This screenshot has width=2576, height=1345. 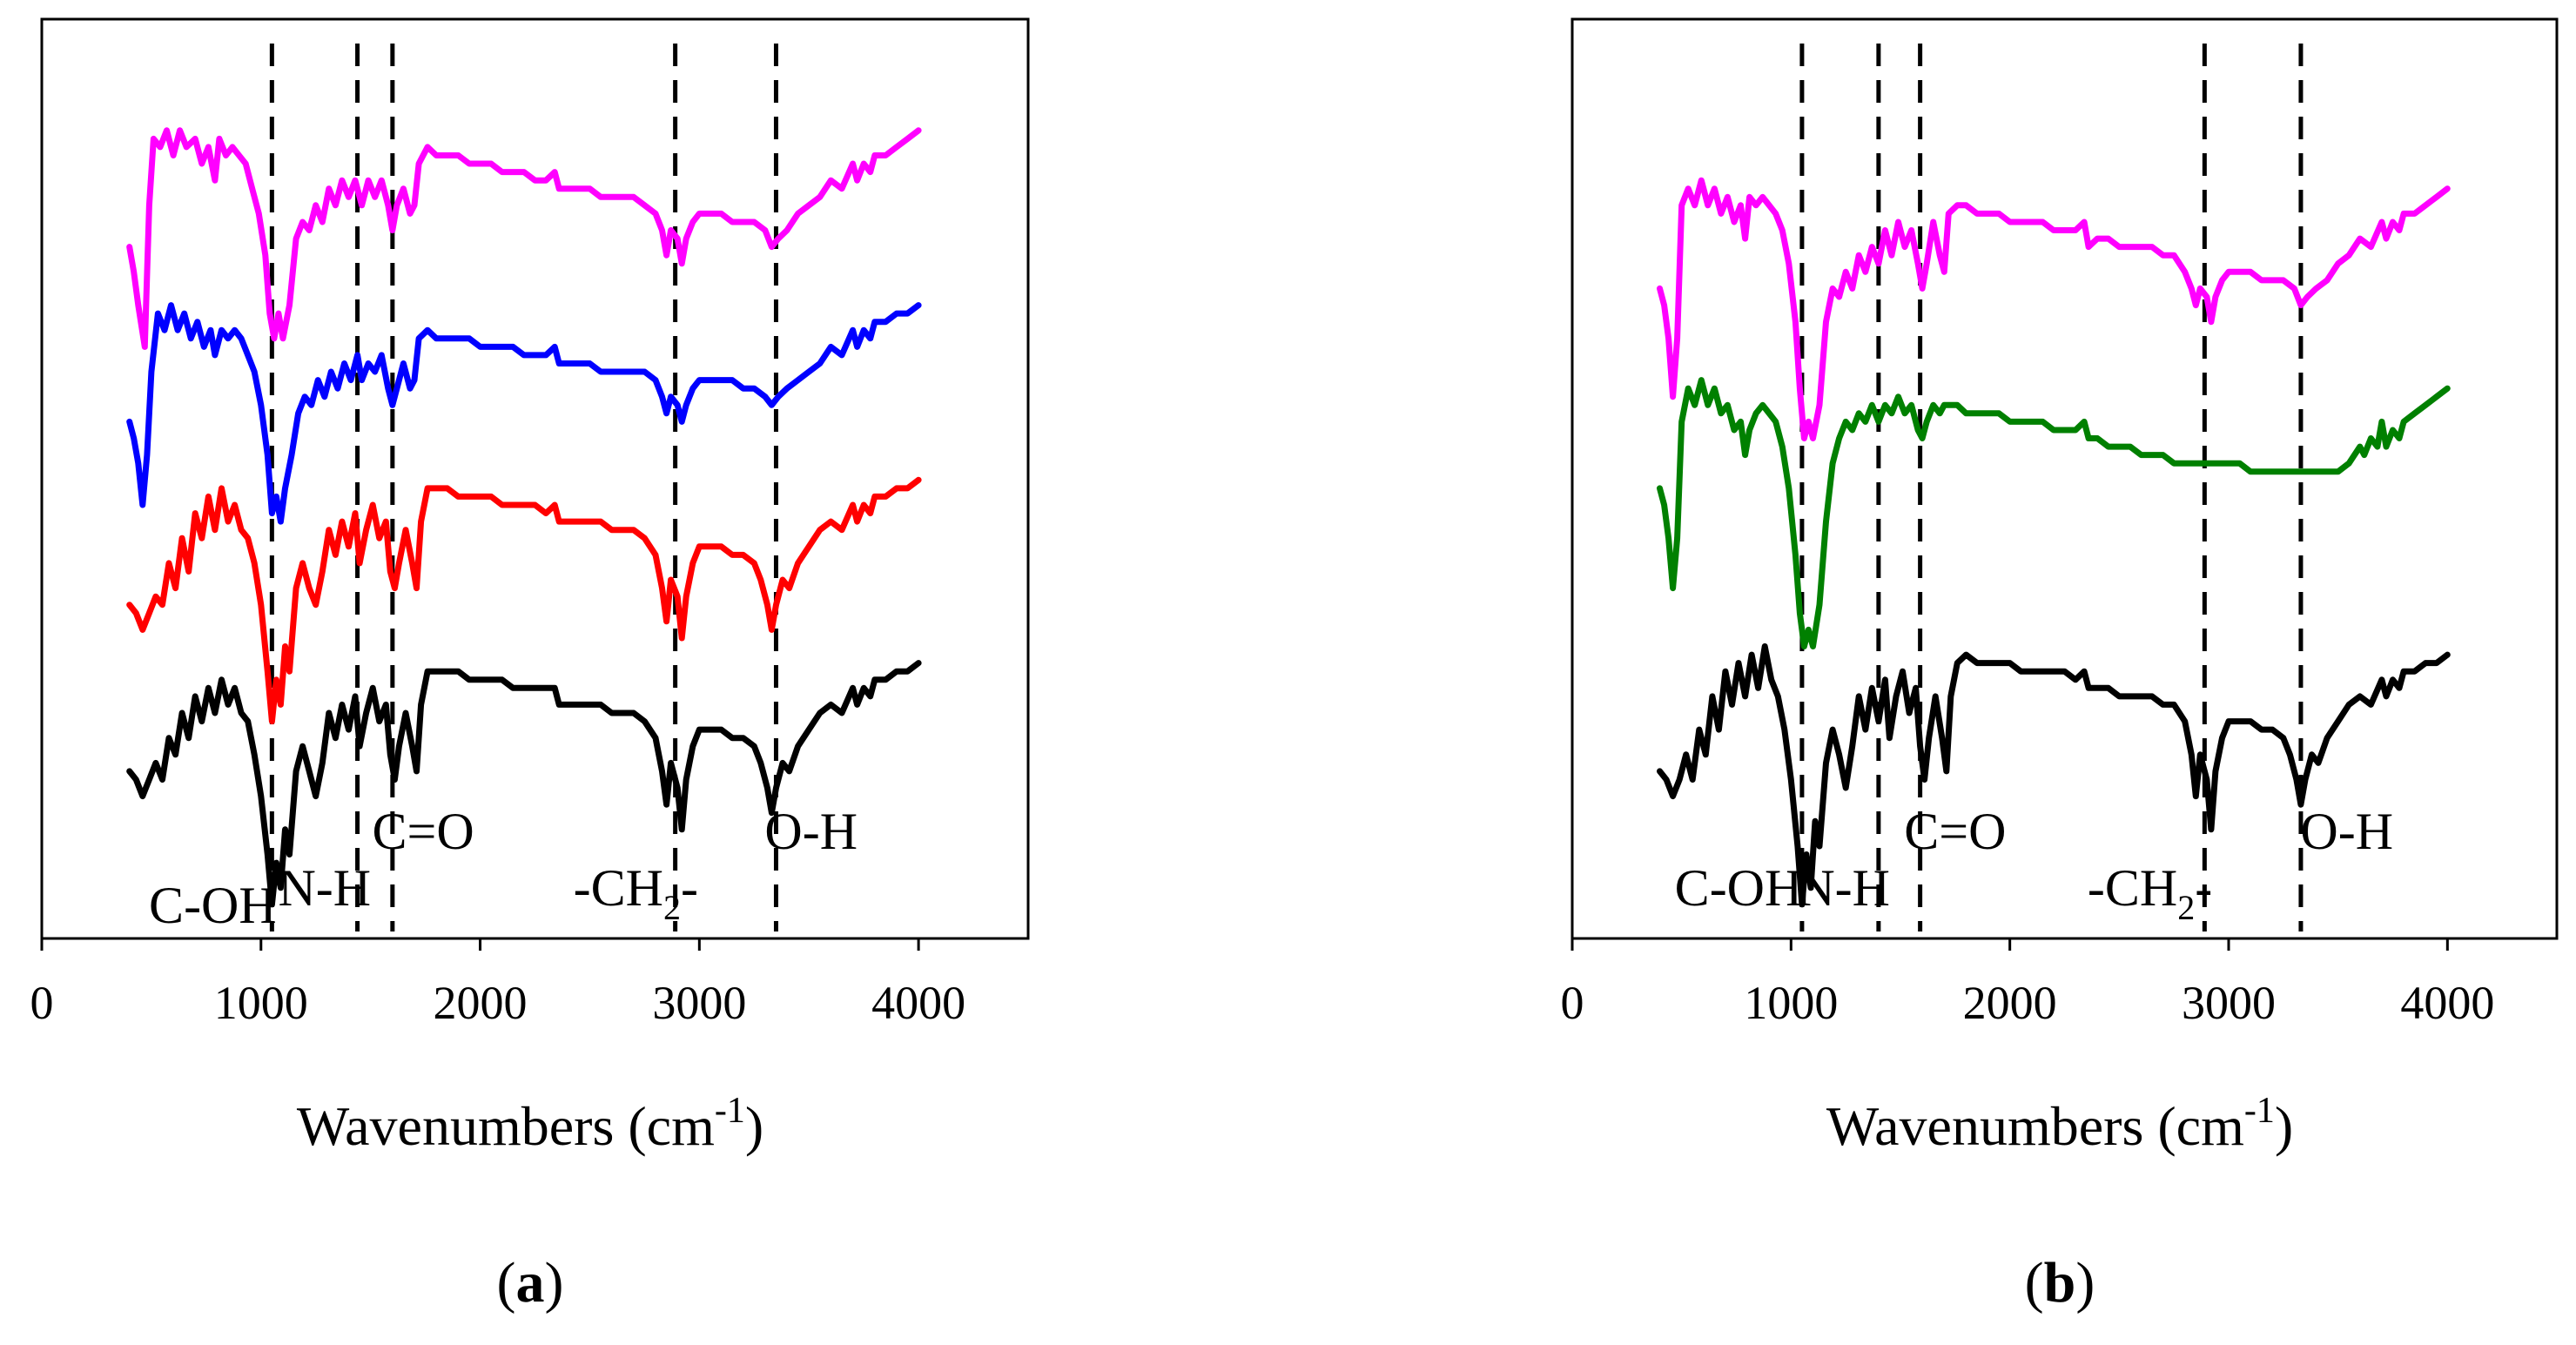 What do you see at coordinates (2054, 513) in the screenshot?
I see `series-line-green` at bounding box center [2054, 513].